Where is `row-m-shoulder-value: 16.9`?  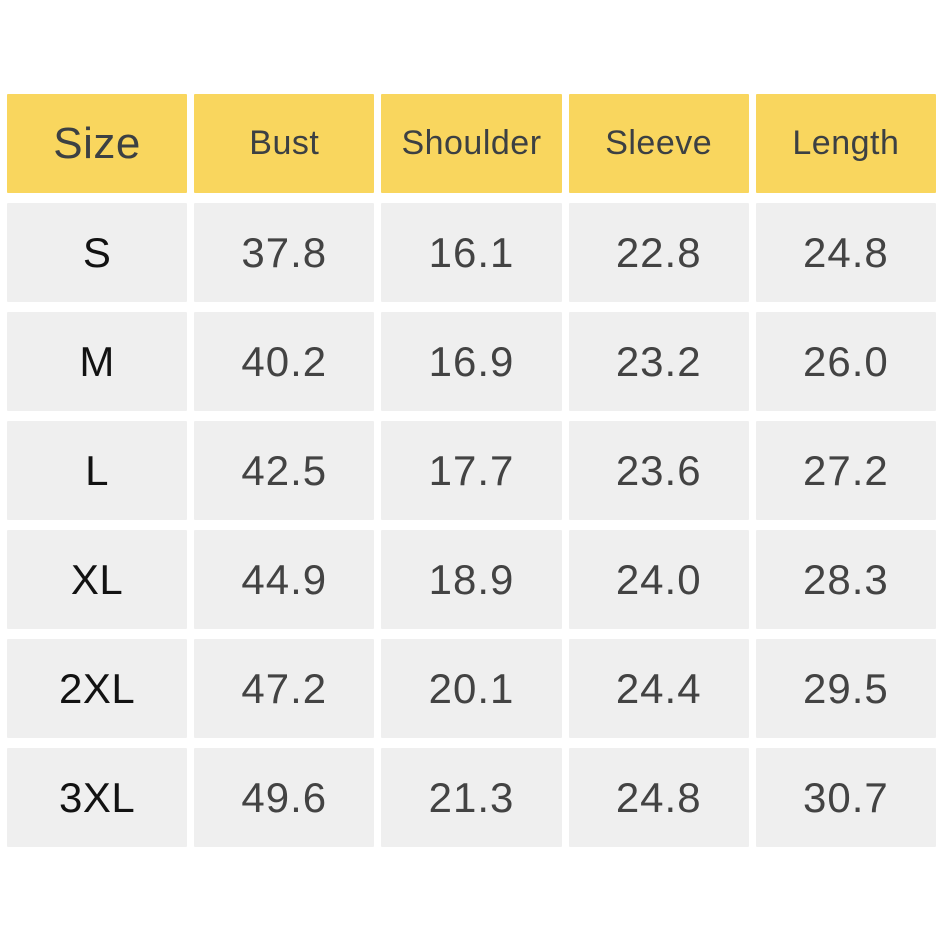
row-m-shoulder-value: 16.9 is located at coordinates (471, 361).